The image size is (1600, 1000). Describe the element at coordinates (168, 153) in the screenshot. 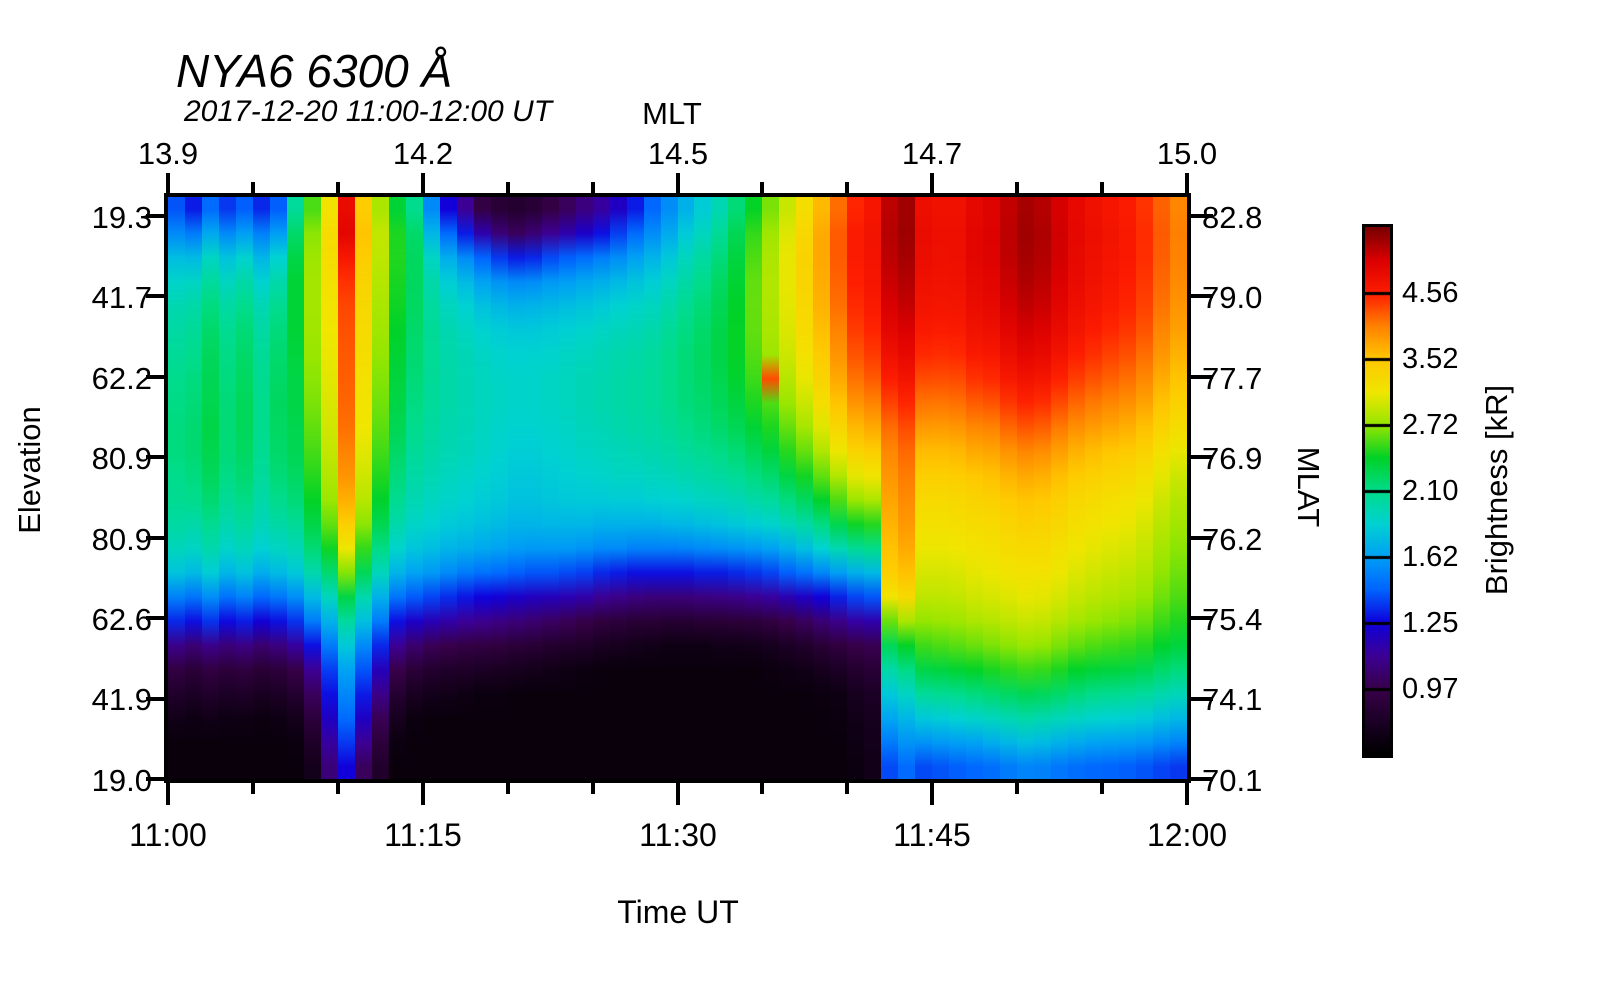

I see `top-axis-tick-label: 13.9` at that location.